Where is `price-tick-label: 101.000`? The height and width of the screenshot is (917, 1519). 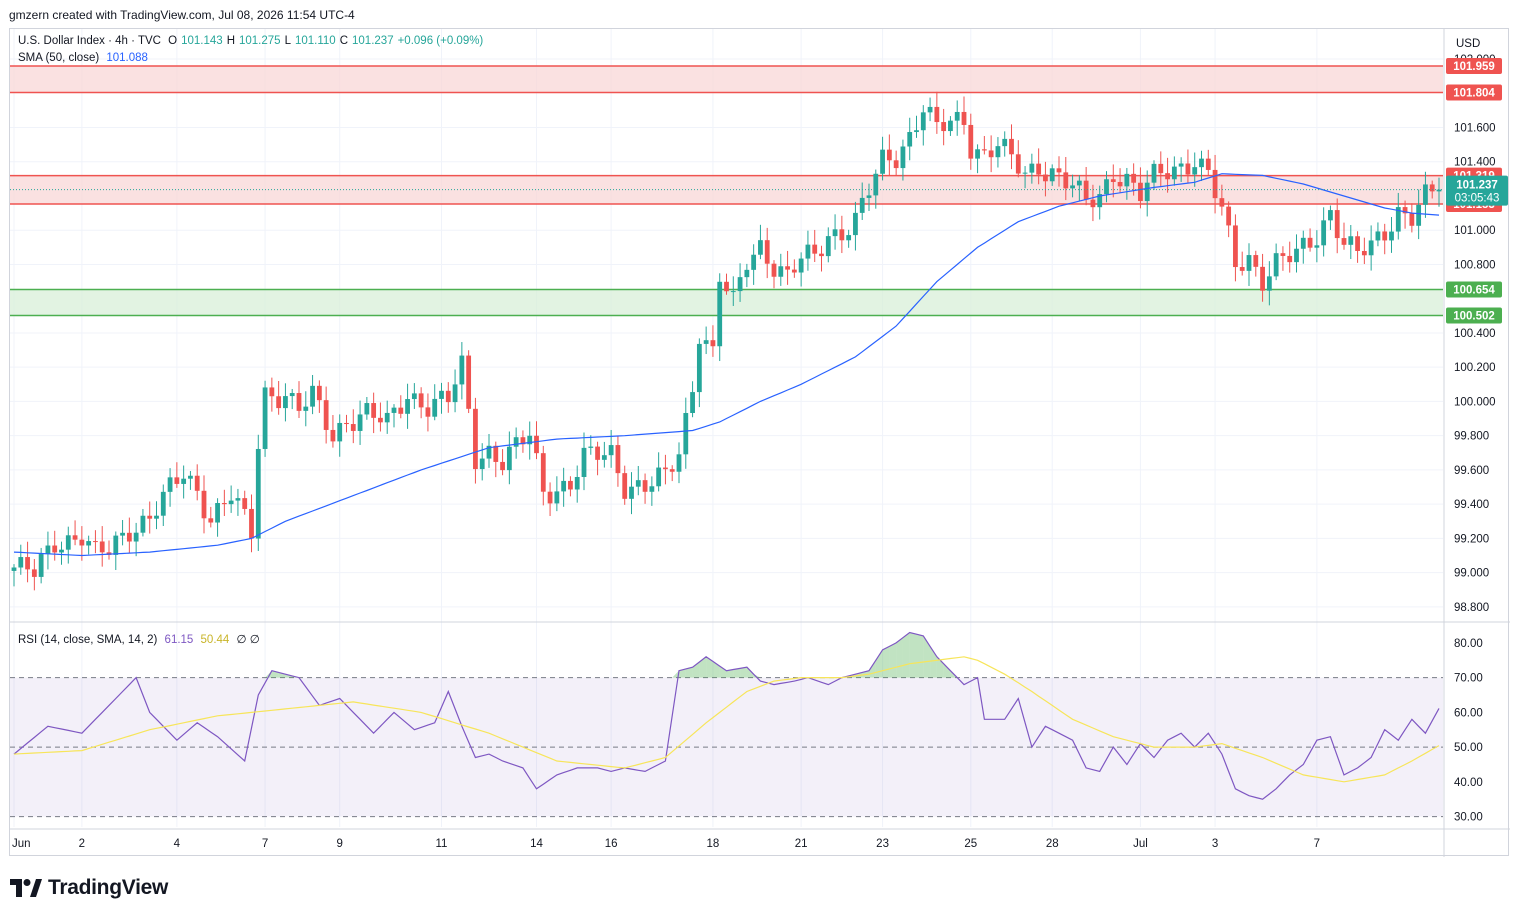
price-tick-label: 101.000 is located at coordinates (1475, 231).